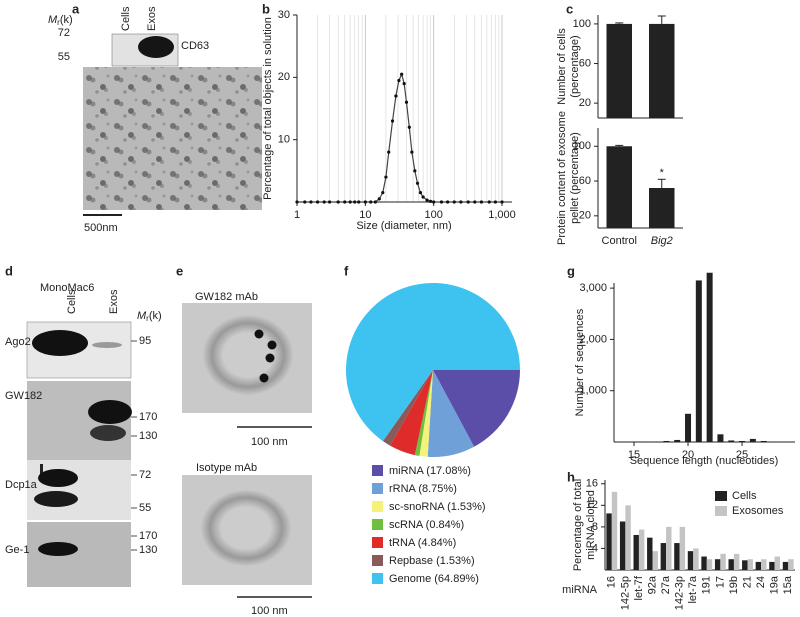 The height and width of the screenshot is (617, 800). I want to click on gold-particles, so click(265, 356).